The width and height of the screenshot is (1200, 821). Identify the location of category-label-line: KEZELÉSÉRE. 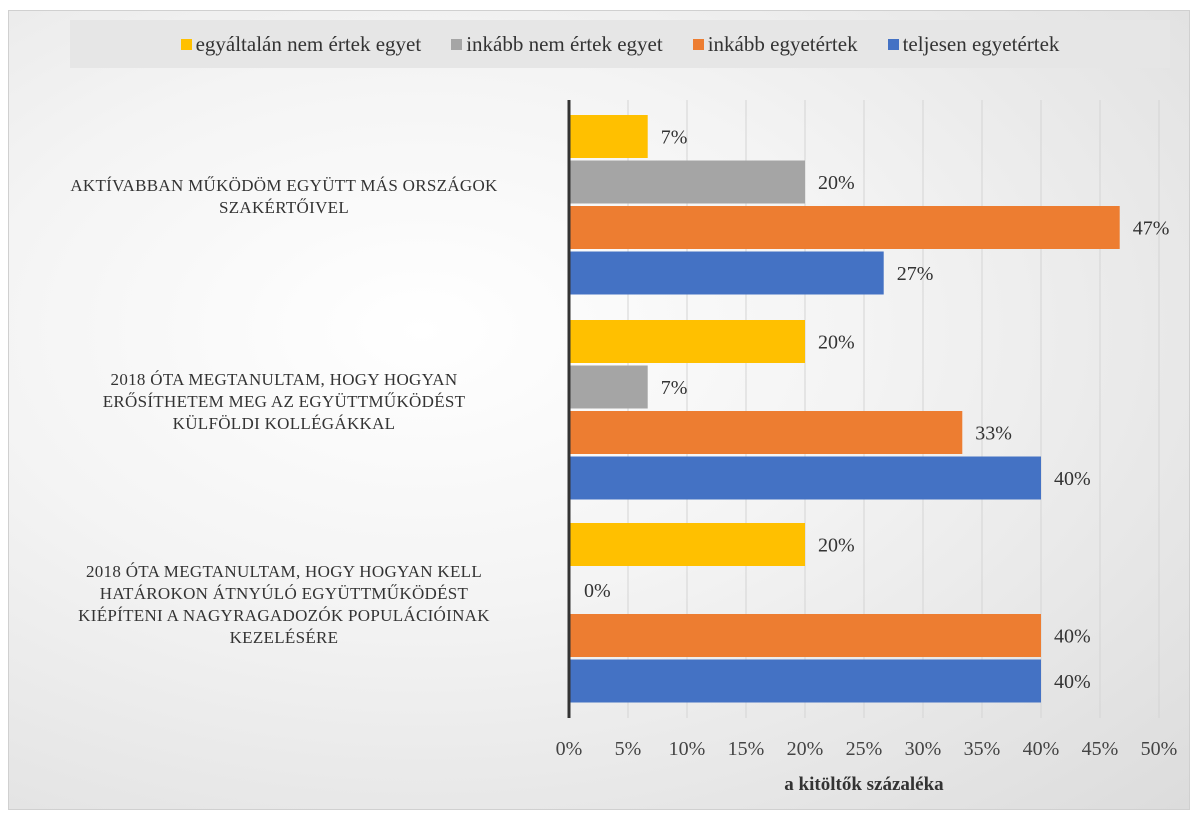
(284, 637).